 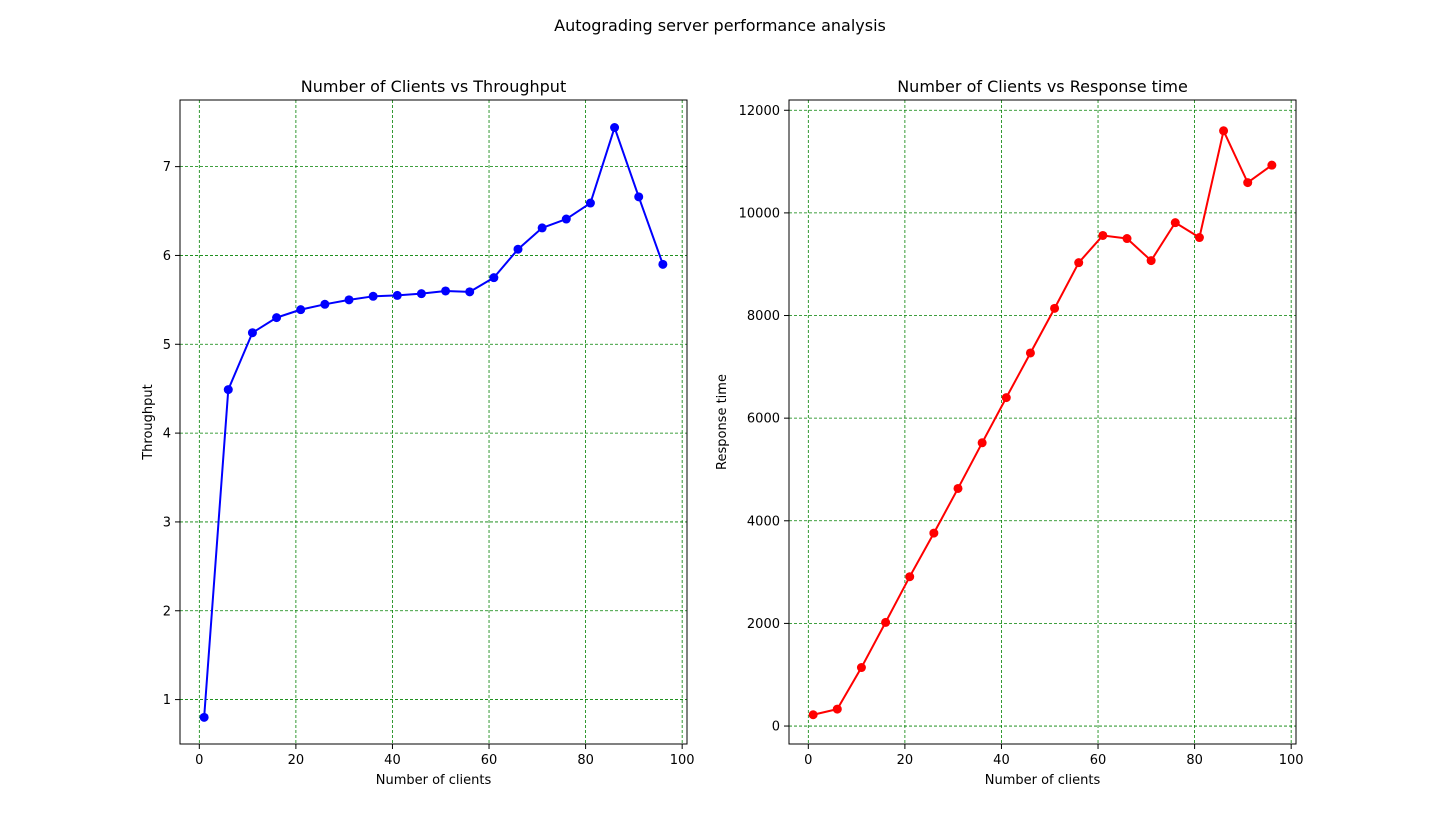 I want to click on throughput-x-tick-label: 20, so click(x=296, y=760).